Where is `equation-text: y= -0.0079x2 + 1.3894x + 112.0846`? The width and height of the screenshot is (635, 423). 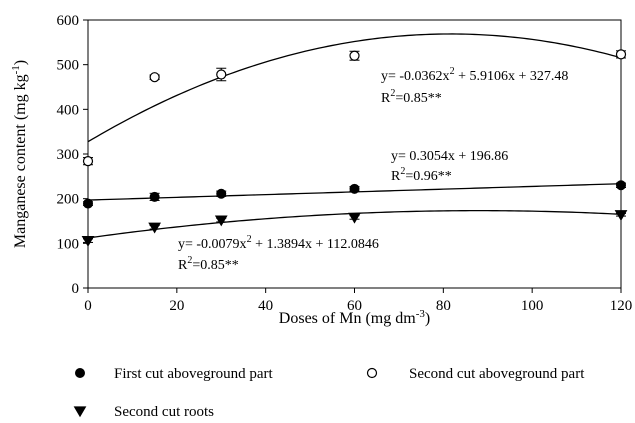
equation-text: y= -0.0079x2 + 1.3894x + 112.0846 is located at coordinates (278, 243).